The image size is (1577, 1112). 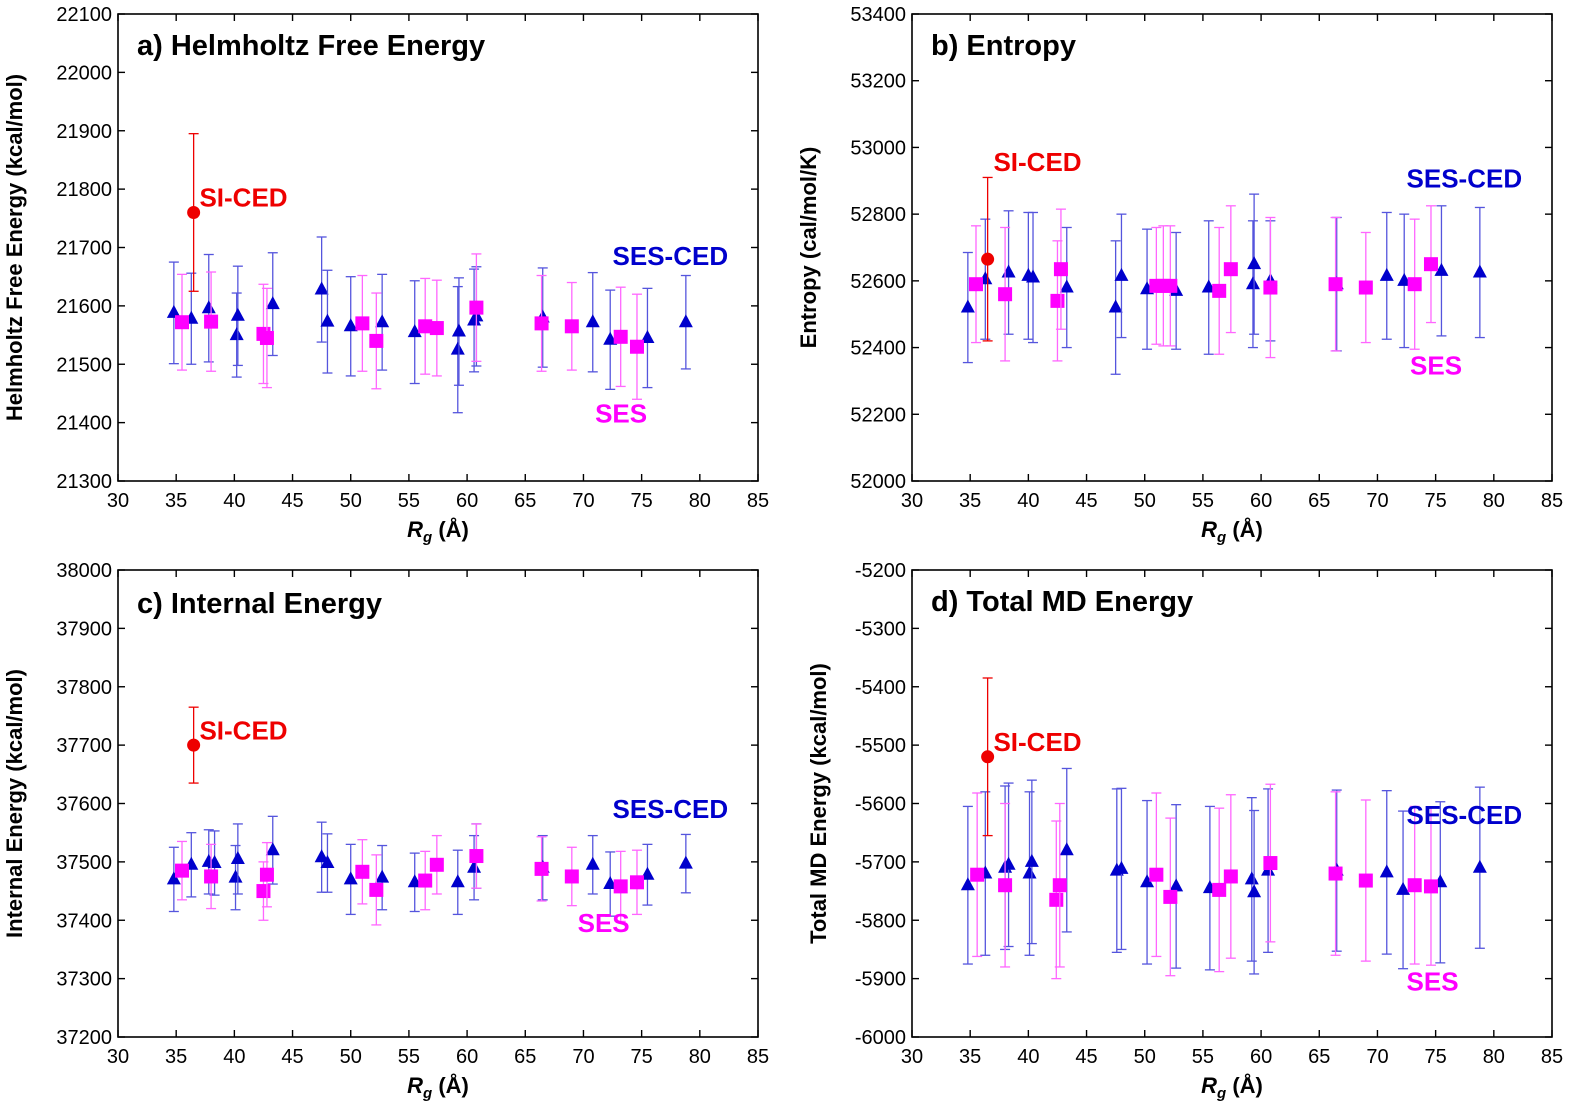 I want to click on x-tick-label: 85, so click(x=758, y=1057).